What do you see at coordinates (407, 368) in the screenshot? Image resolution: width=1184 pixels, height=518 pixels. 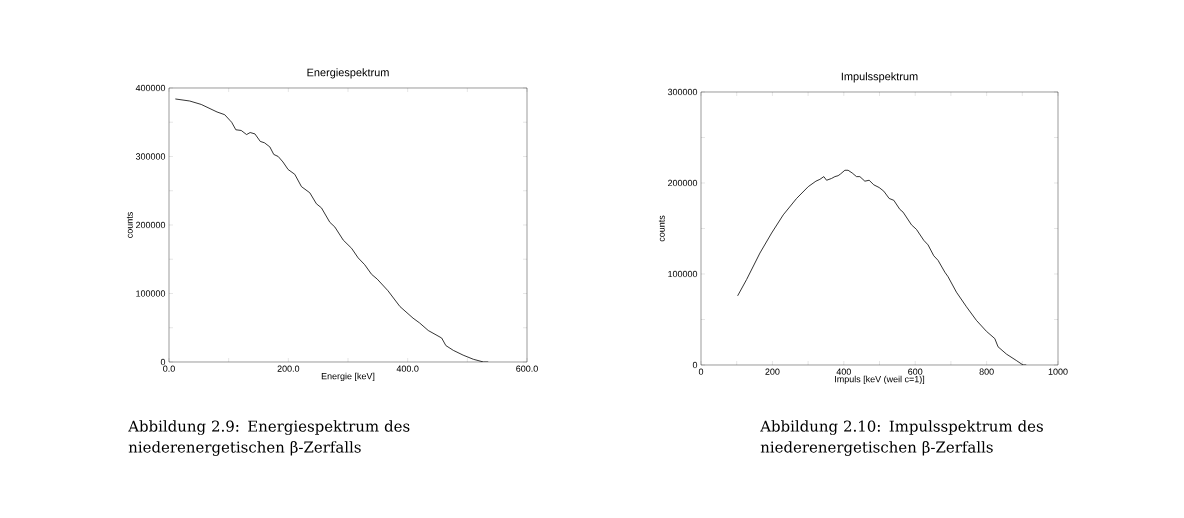 I see `x-tick-label: 400.0` at bounding box center [407, 368].